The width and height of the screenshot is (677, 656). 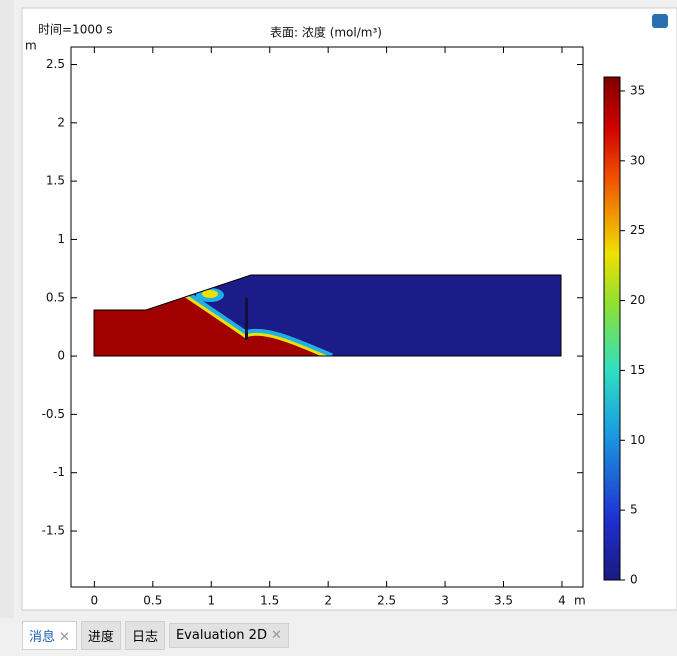 What do you see at coordinates (612, 328) in the screenshot?
I see `colorbar` at bounding box center [612, 328].